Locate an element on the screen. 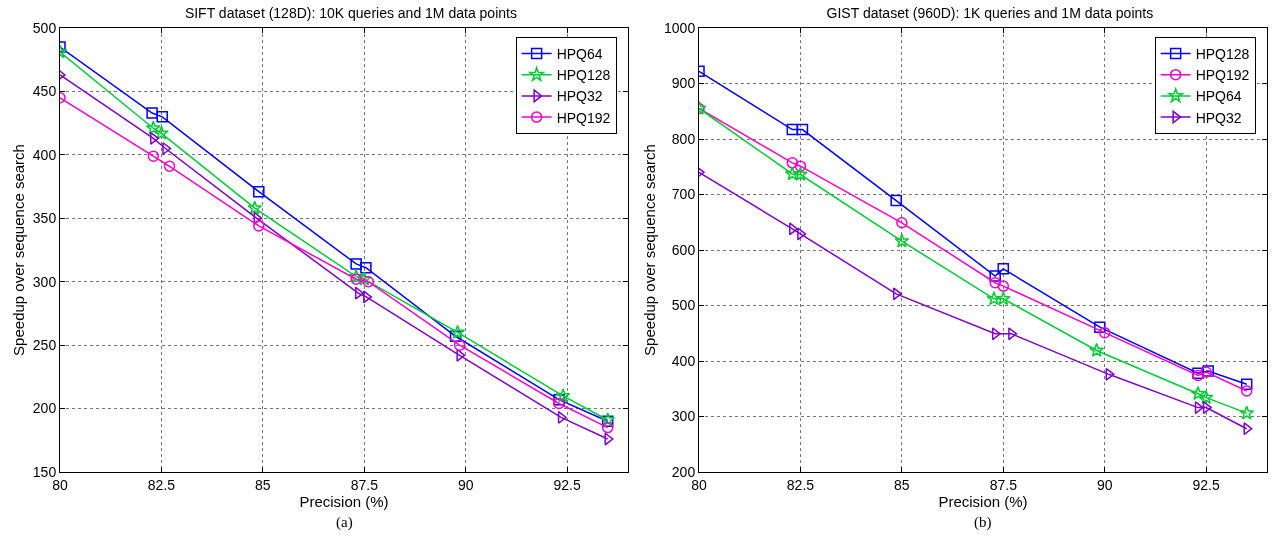  y-tick-label: 800 is located at coordinates (683, 138).